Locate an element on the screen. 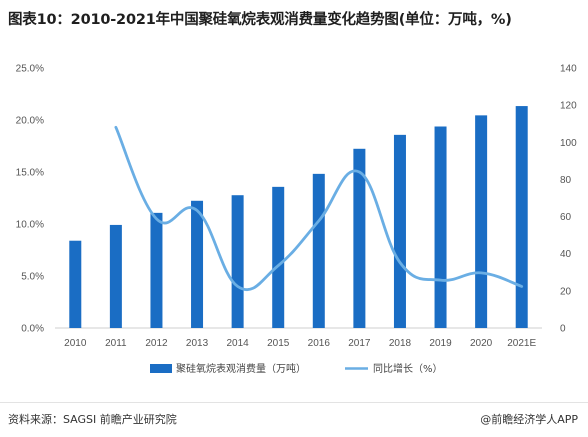 This screenshot has width=588, height=437. bar-2010 is located at coordinates (75, 284).